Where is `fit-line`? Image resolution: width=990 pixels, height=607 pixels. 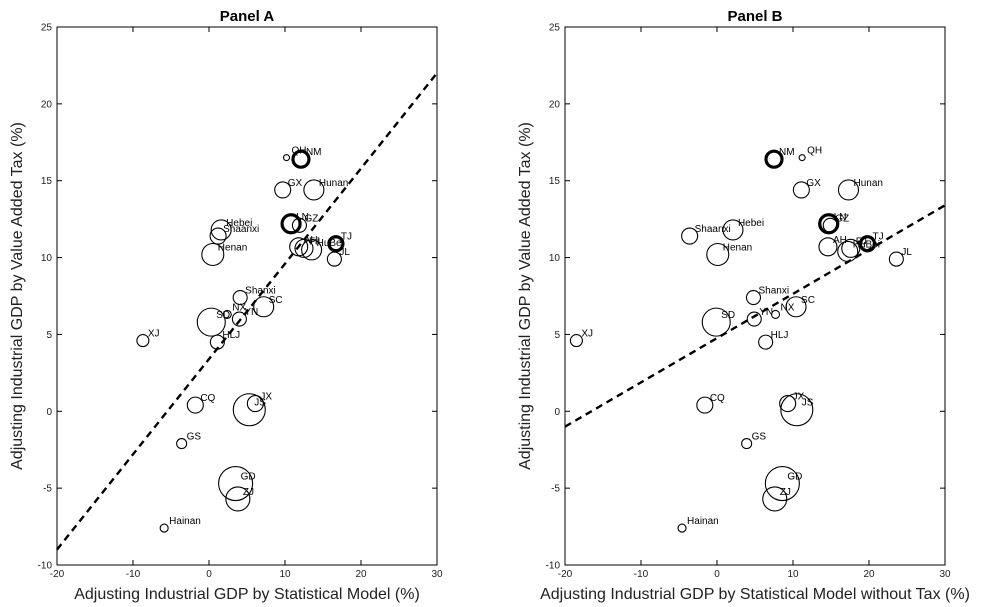 fit-line is located at coordinates (755, 316).